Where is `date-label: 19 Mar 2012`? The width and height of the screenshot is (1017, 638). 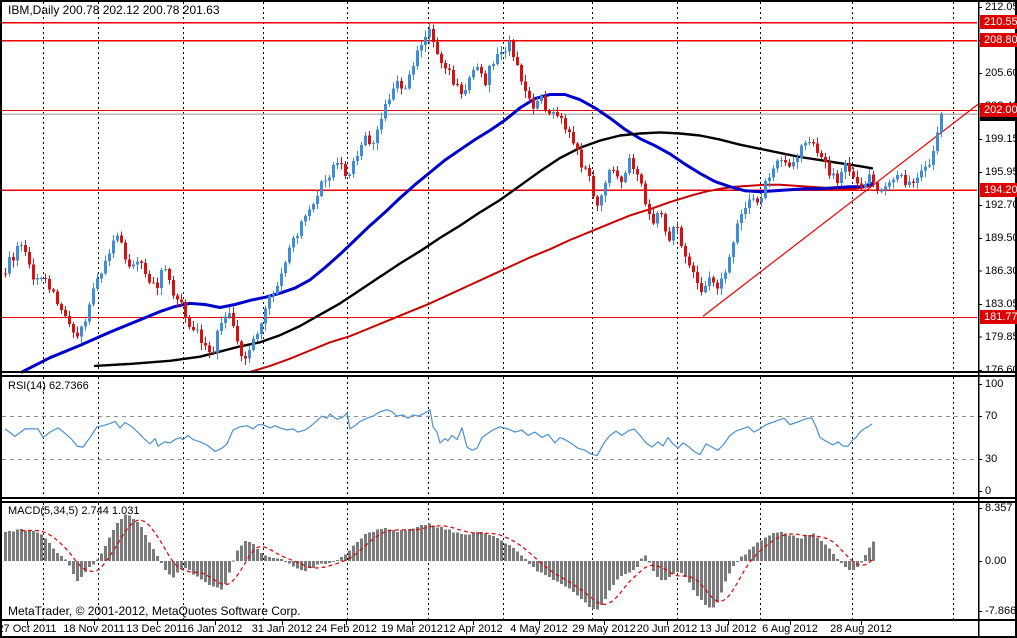 date-label: 19 Mar 2012 is located at coordinates (412, 629).